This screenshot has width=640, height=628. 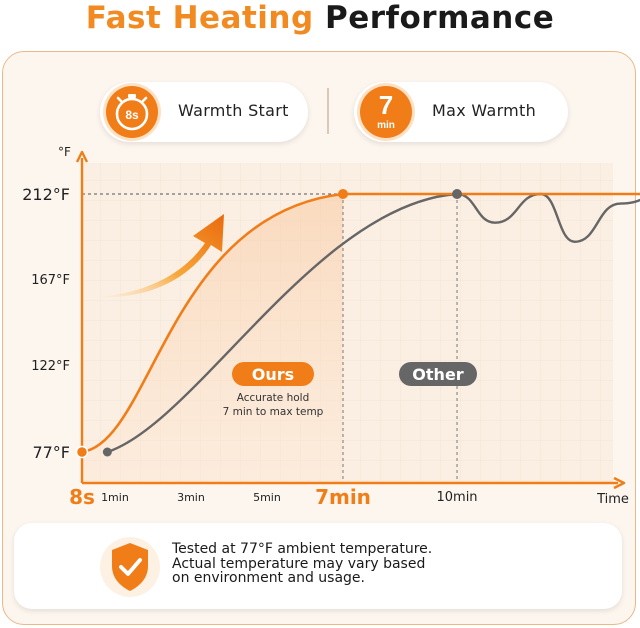 I want to click on stopwatch-badge: 8s, so click(x=132, y=112).